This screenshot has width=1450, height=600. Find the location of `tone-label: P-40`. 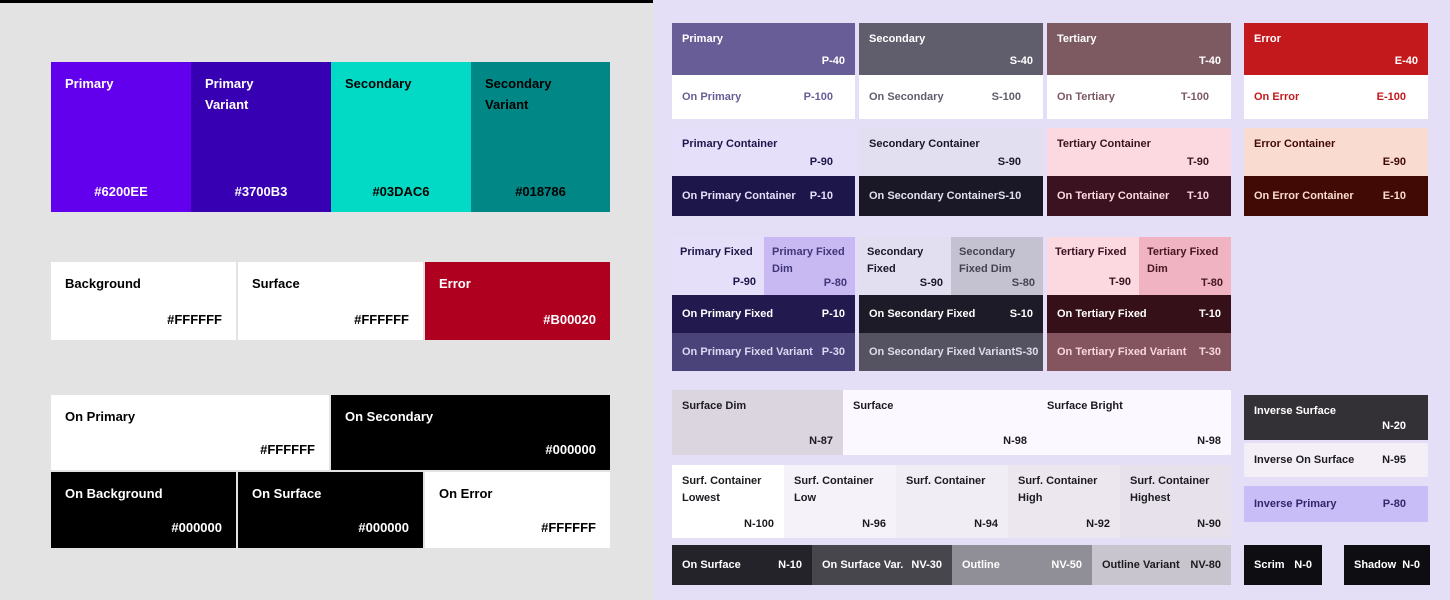

tone-label: P-40 is located at coordinates (833, 61).